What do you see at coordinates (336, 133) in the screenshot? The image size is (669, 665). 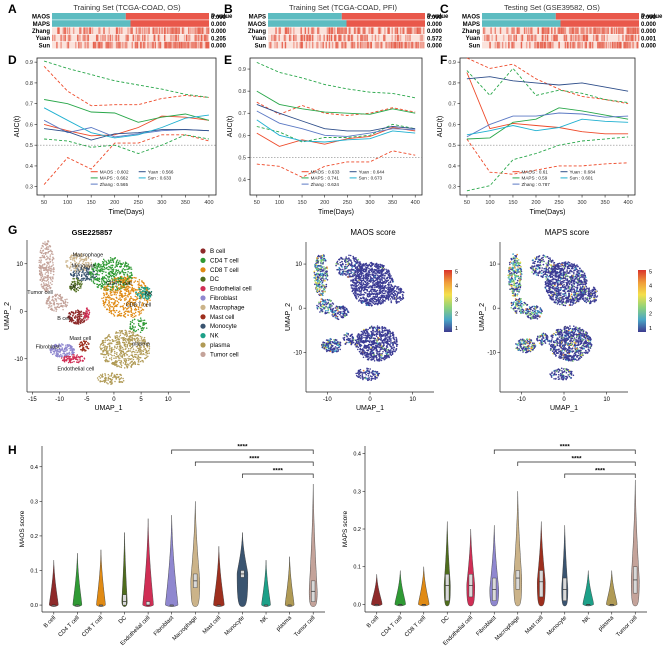 I see `ci-lower-line` at bounding box center [336, 133].